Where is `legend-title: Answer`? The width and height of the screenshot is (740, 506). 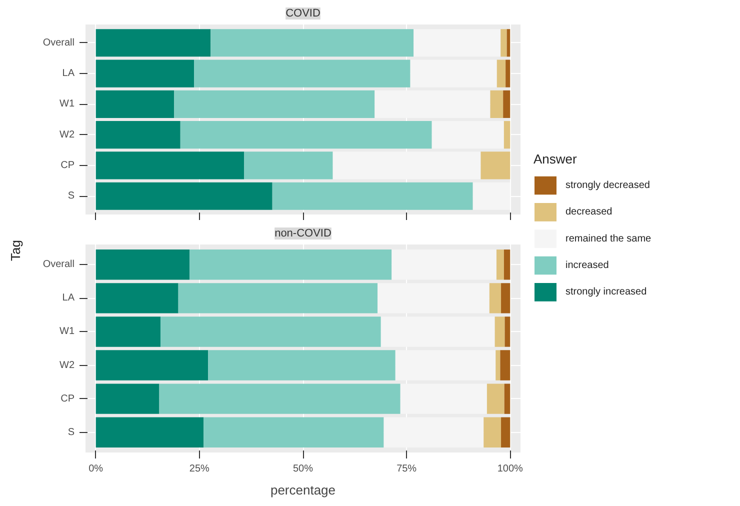
legend-title: Answer is located at coordinates (556, 158).